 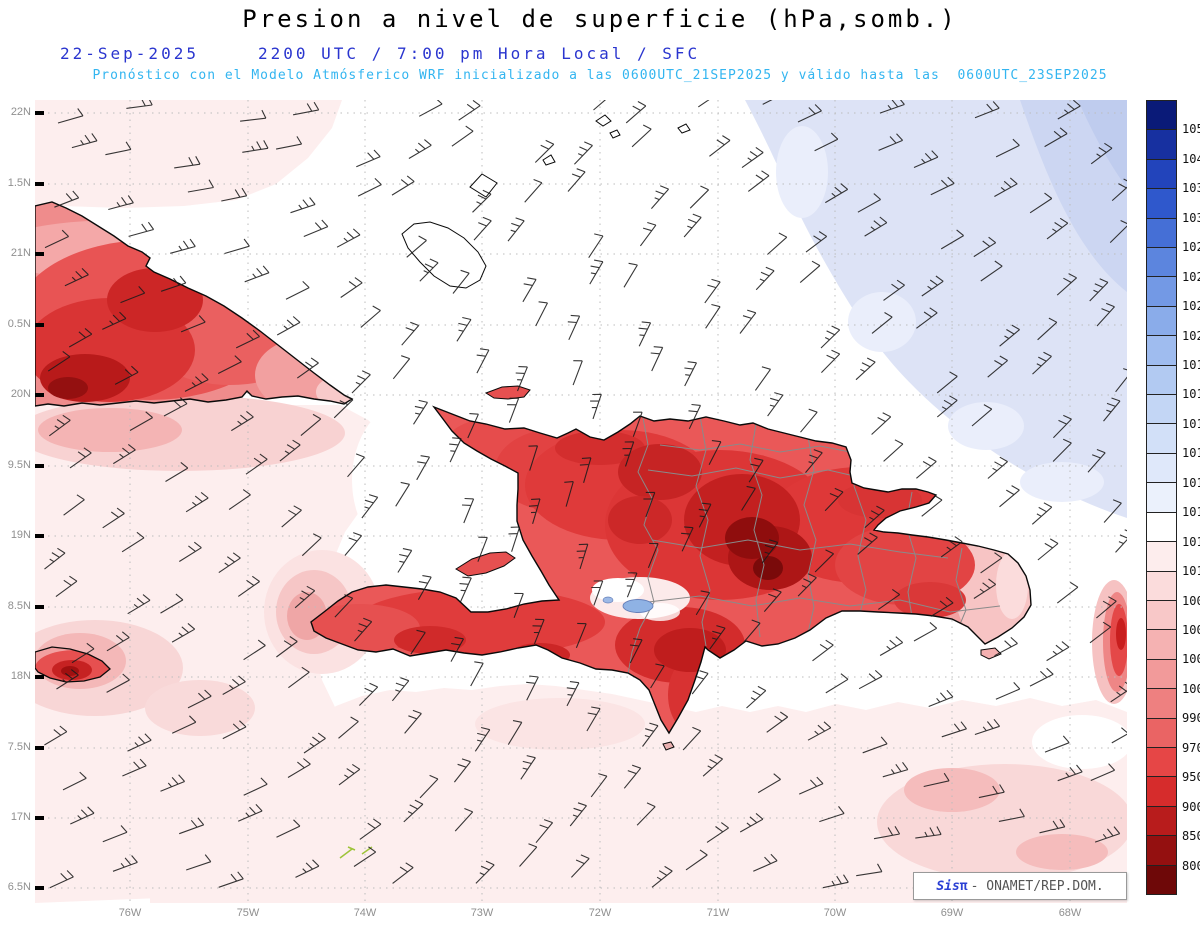 I want to click on credit-text: - ONAMET/REP.DOM., so click(x=1037, y=886).